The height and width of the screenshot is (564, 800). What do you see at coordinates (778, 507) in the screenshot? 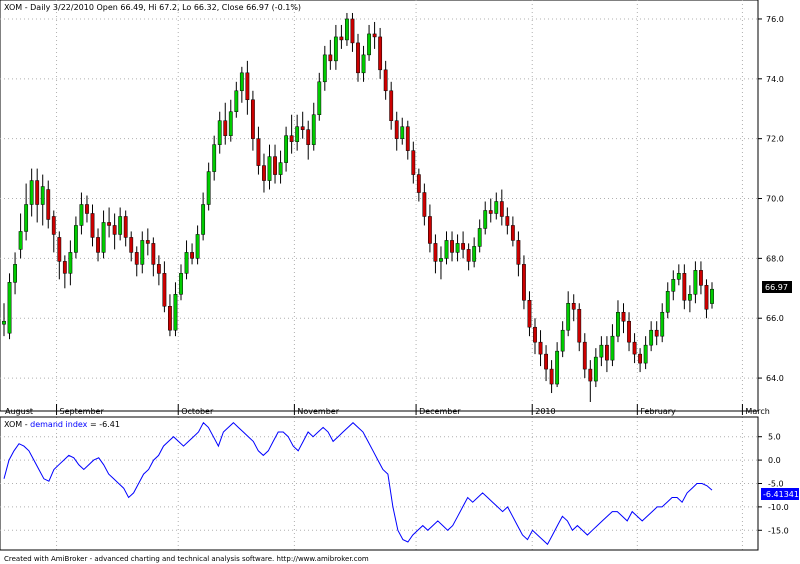
I see `indicator-tick-label: -10.0` at bounding box center [778, 507].